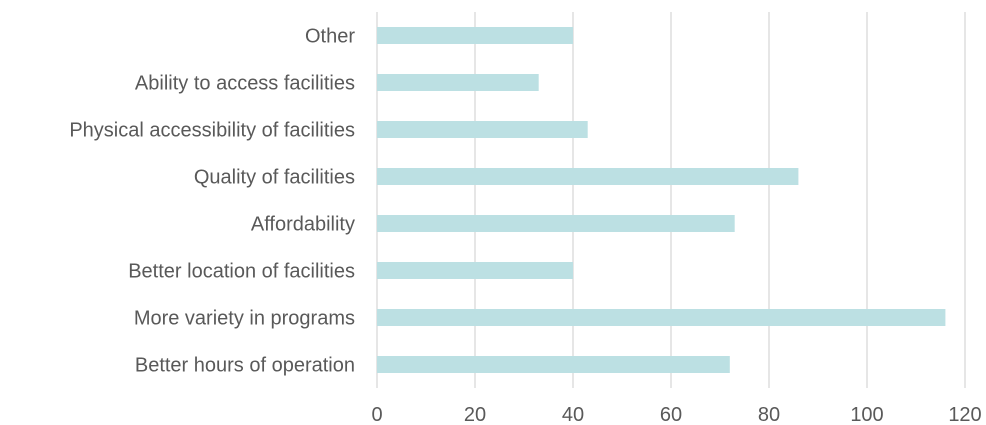 The width and height of the screenshot is (986, 425). What do you see at coordinates (245, 366) in the screenshot?
I see `category-label: Better hours of operation` at bounding box center [245, 366].